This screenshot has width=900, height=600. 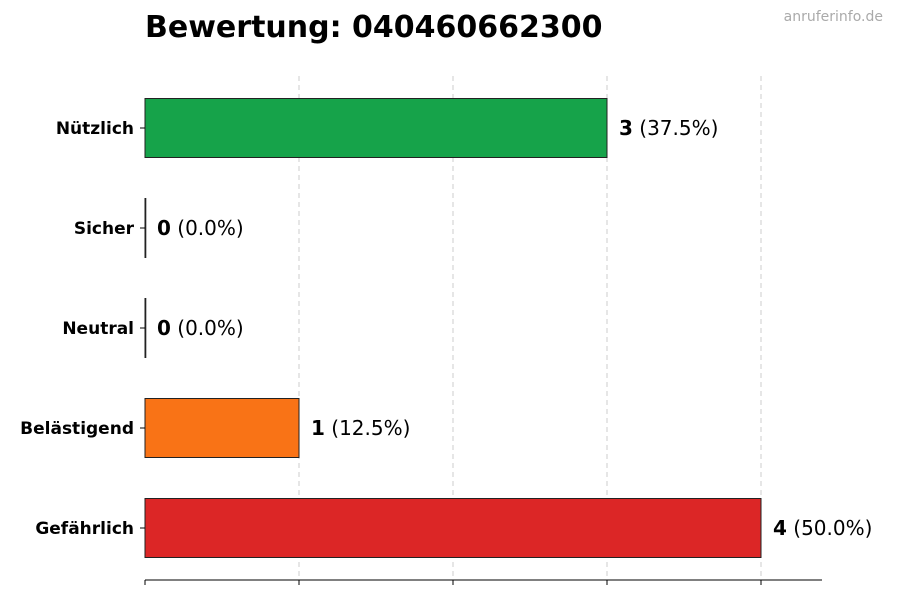 I want to click on value-percent-3: (12.5%), so click(x=368, y=428).